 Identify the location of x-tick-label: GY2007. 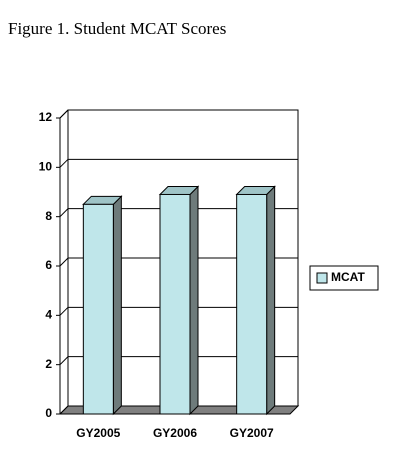
(252, 433).